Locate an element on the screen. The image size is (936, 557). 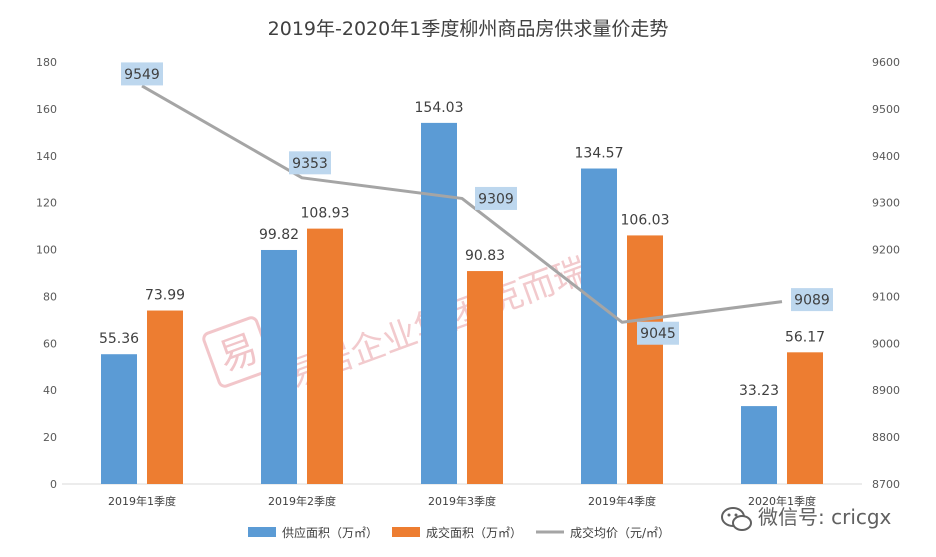
y-left-tick-label: 0 is located at coordinates (53, 484).